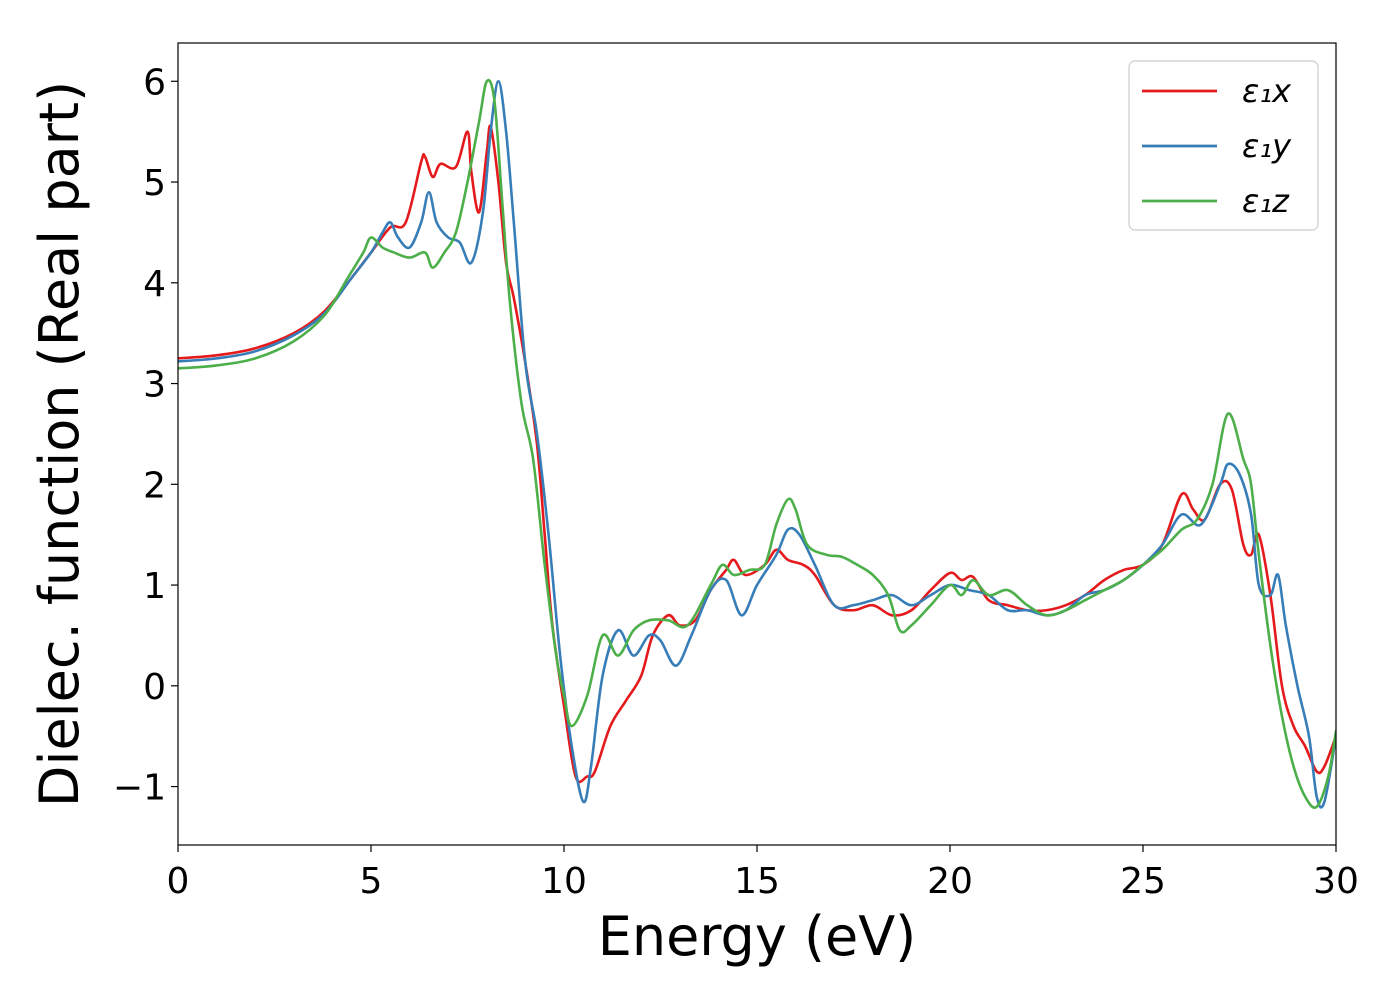 The height and width of the screenshot is (1000, 1400). I want to click on x-axis: 0 5 10 15 20 25 30, so click(763, 873).